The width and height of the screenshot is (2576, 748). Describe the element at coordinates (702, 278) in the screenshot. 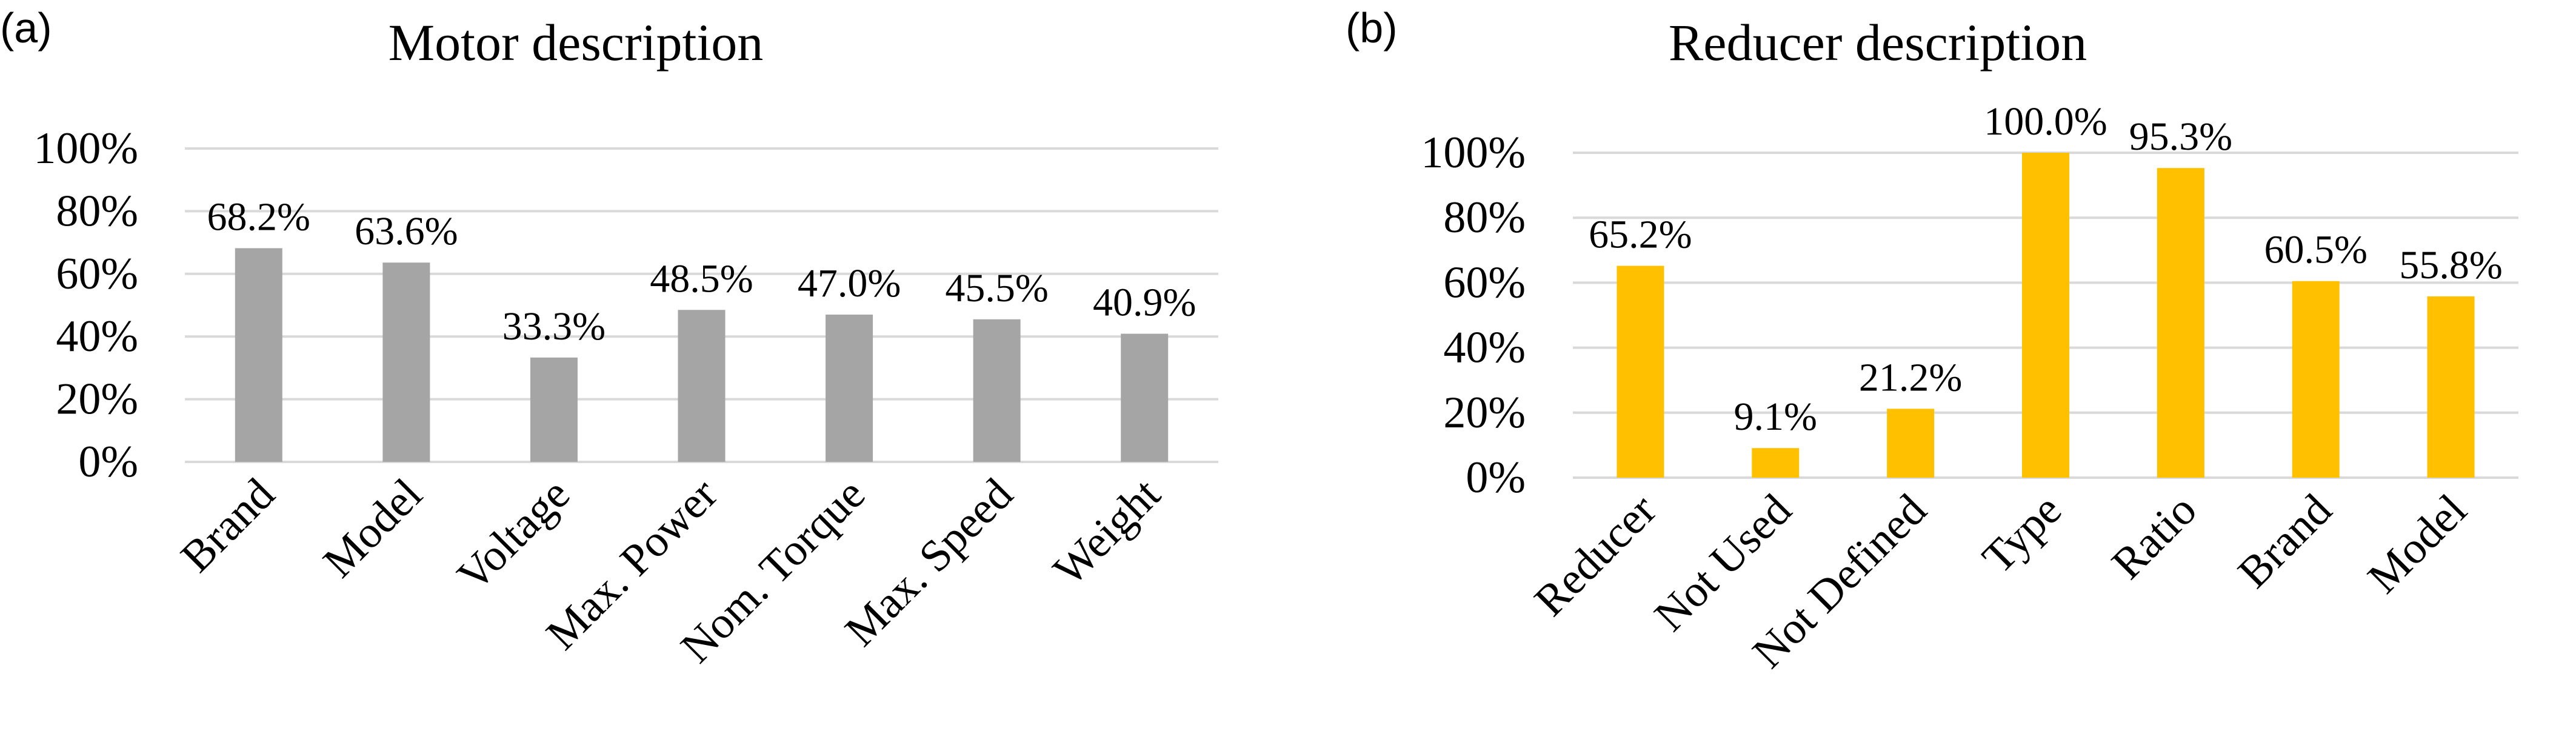

I see `data-label: 48.5%` at that location.